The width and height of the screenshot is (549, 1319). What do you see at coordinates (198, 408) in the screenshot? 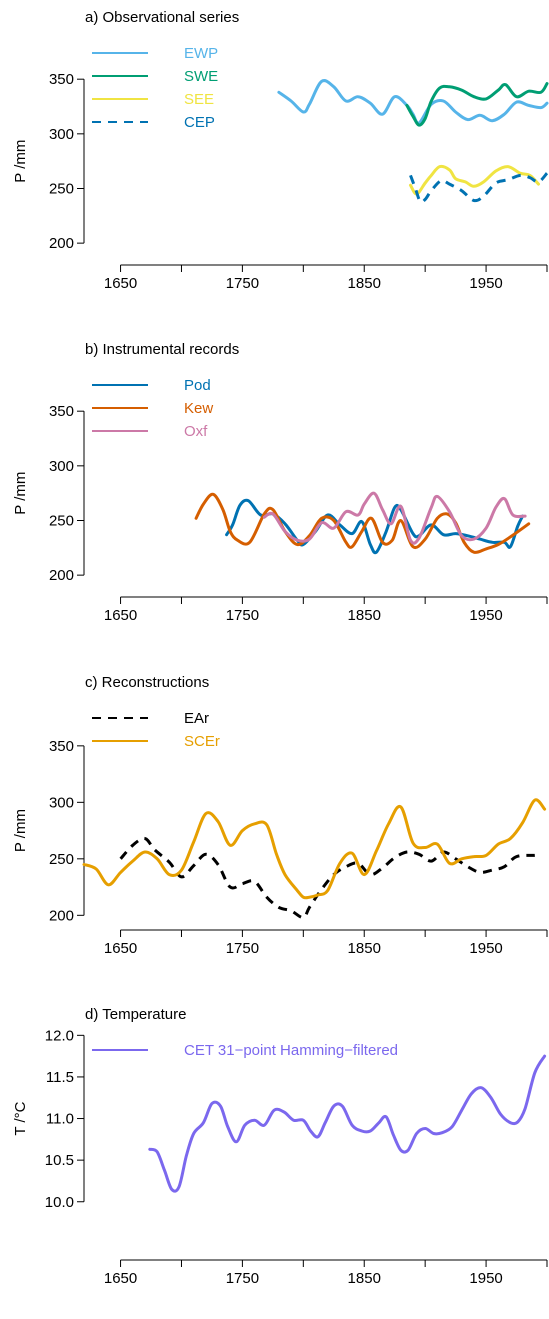
I see `legend-label-kew: Kew` at bounding box center [198, 408].